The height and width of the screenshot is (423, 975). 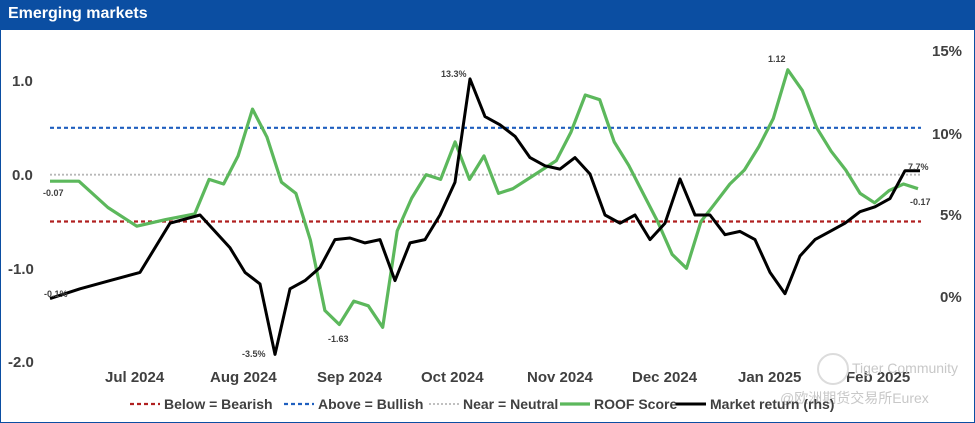 What do you see at coordinates (510, 404) in the screenshot?
I see `legend-neutral-label: Near = Neutral` at bounding box center [510, 404].